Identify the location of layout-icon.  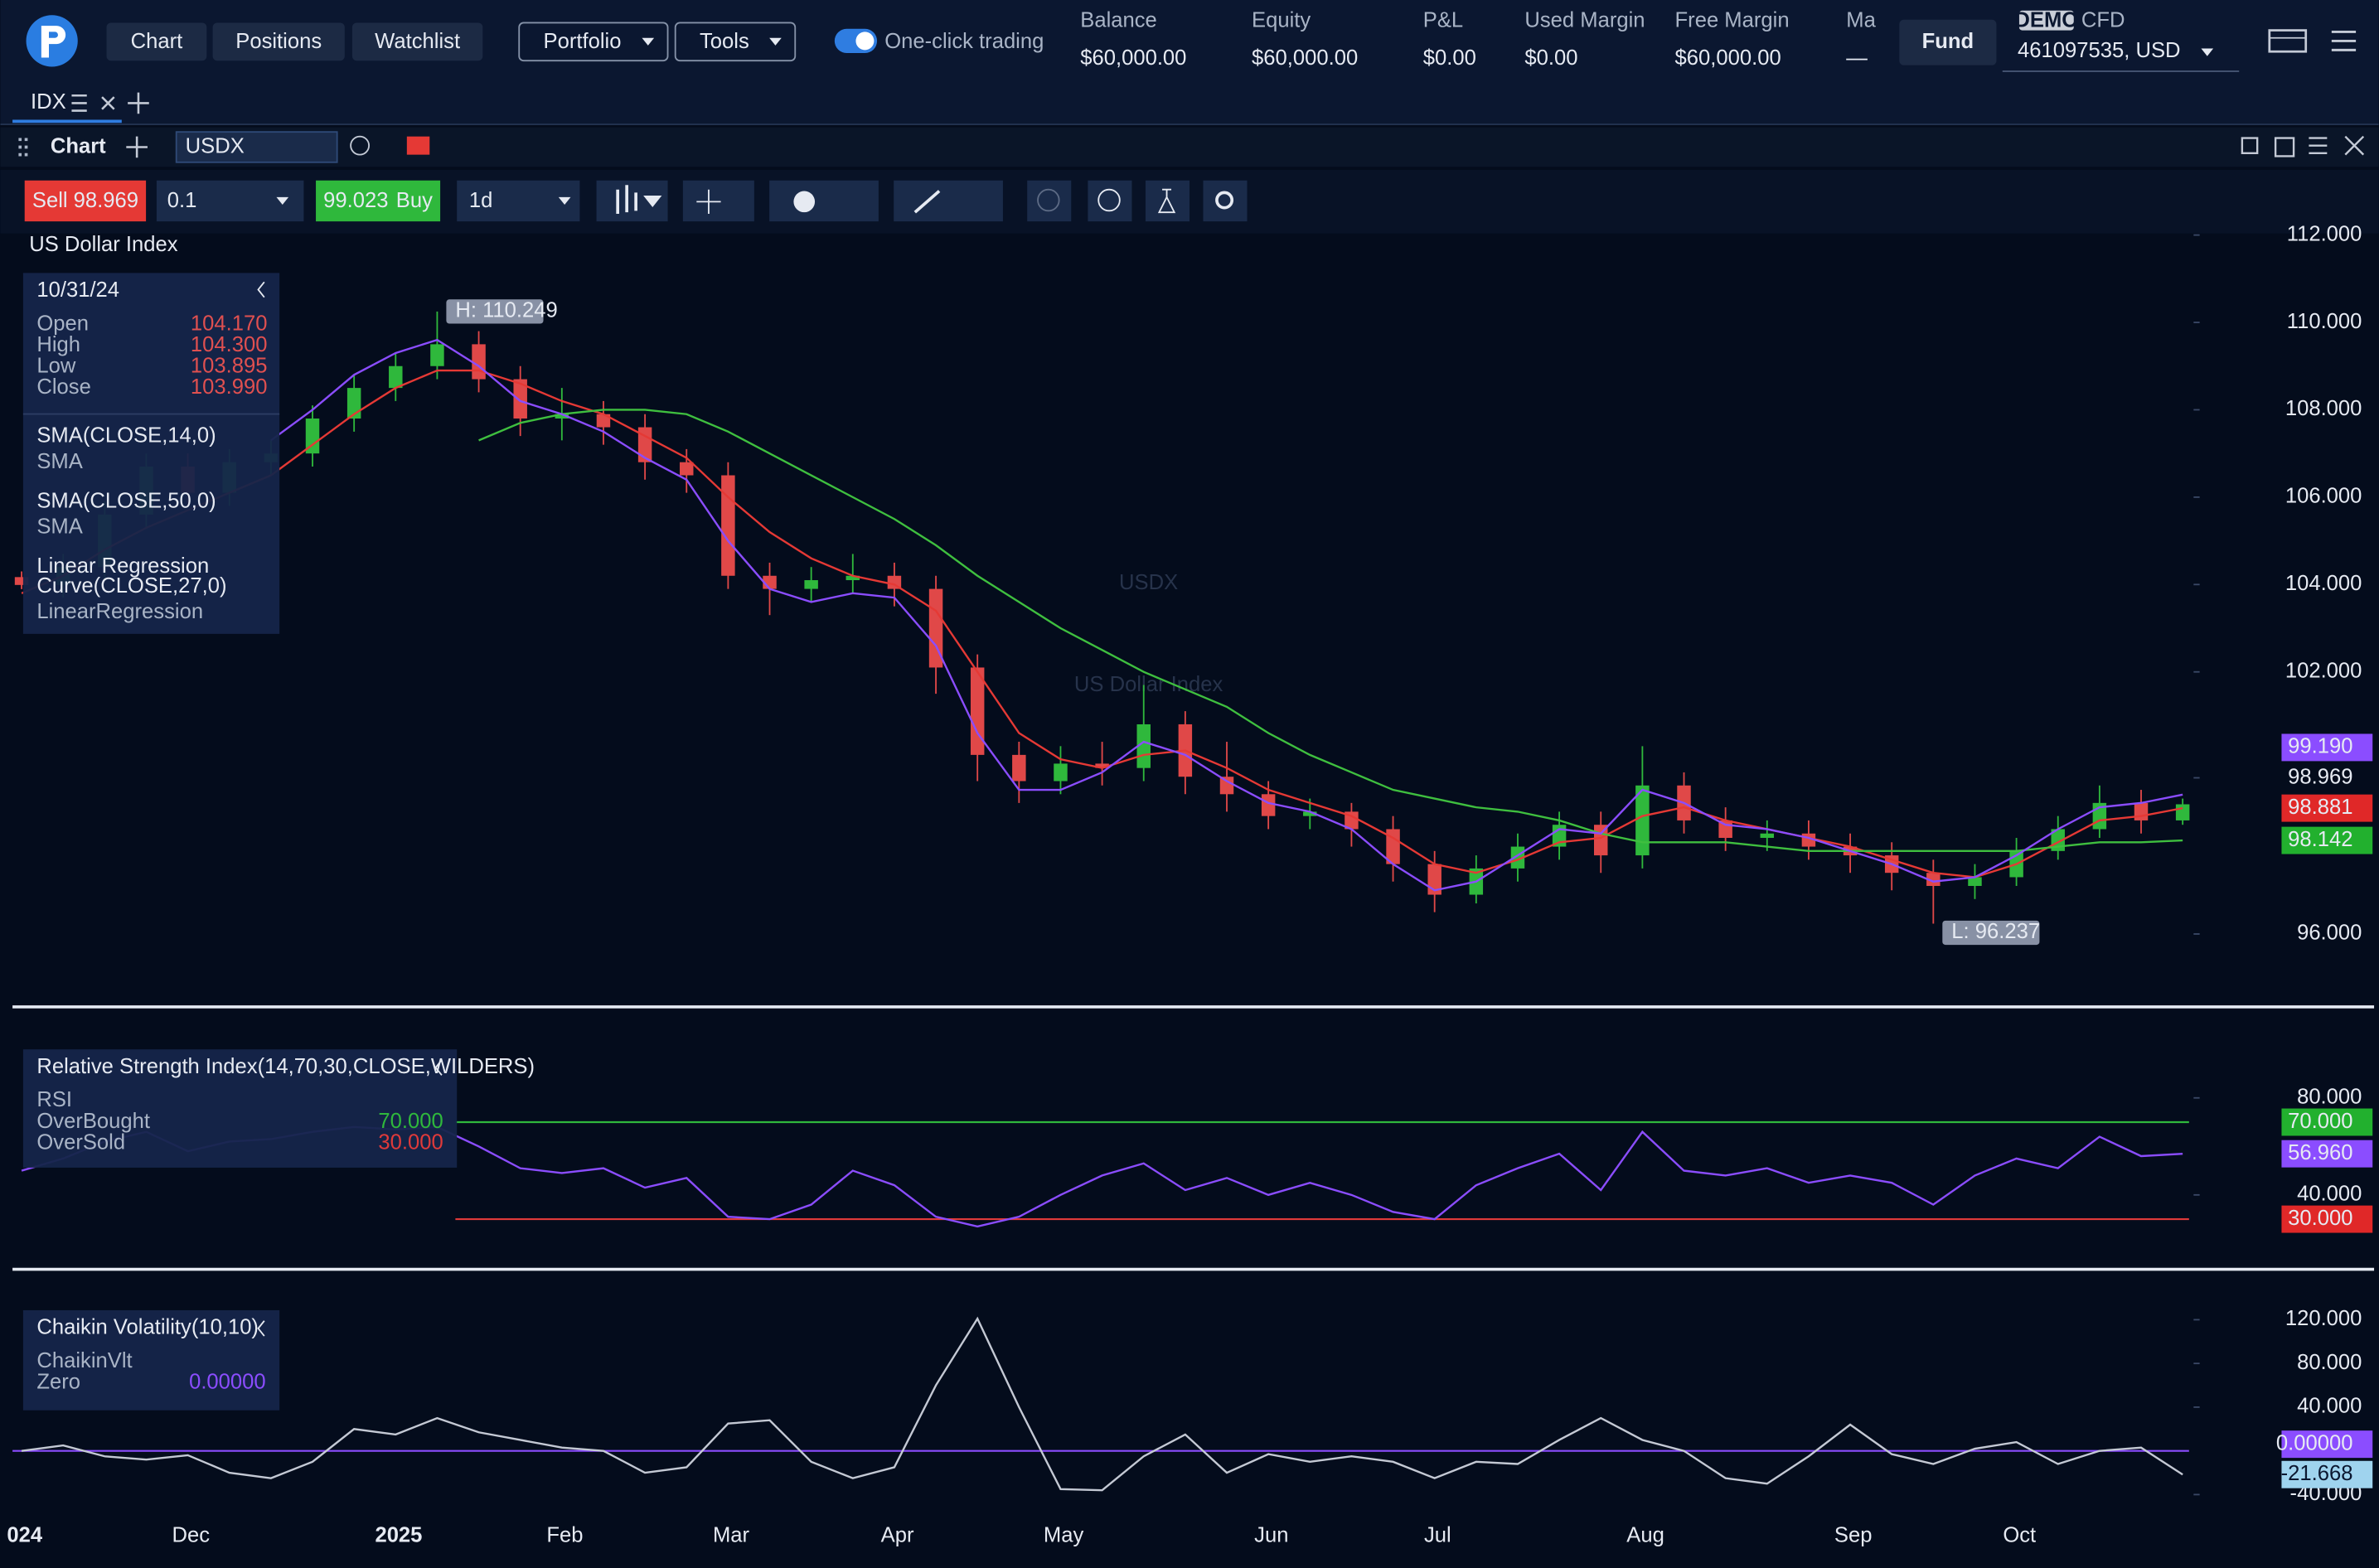
(2288, 41).